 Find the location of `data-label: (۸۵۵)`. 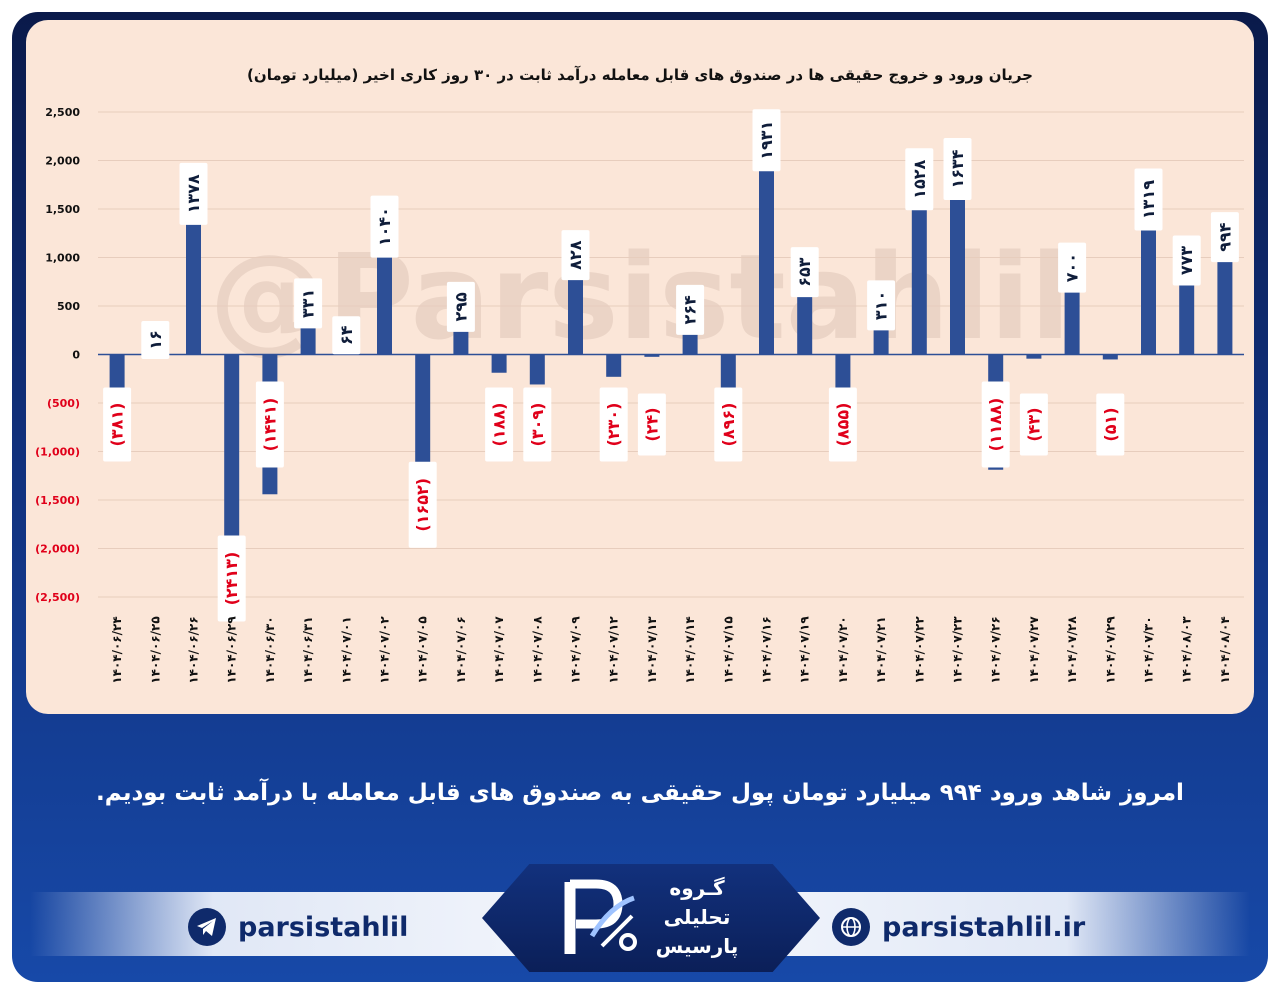

data-label: (۸۵۵) is located at coordinates (842, 425).